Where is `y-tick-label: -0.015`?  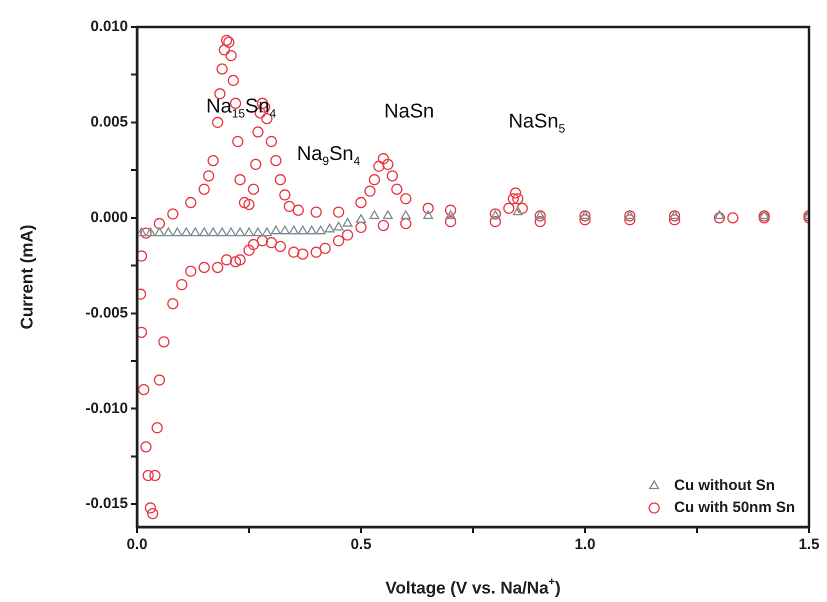 y-tick-label: -0.015 is located at coordinates (106, 503).